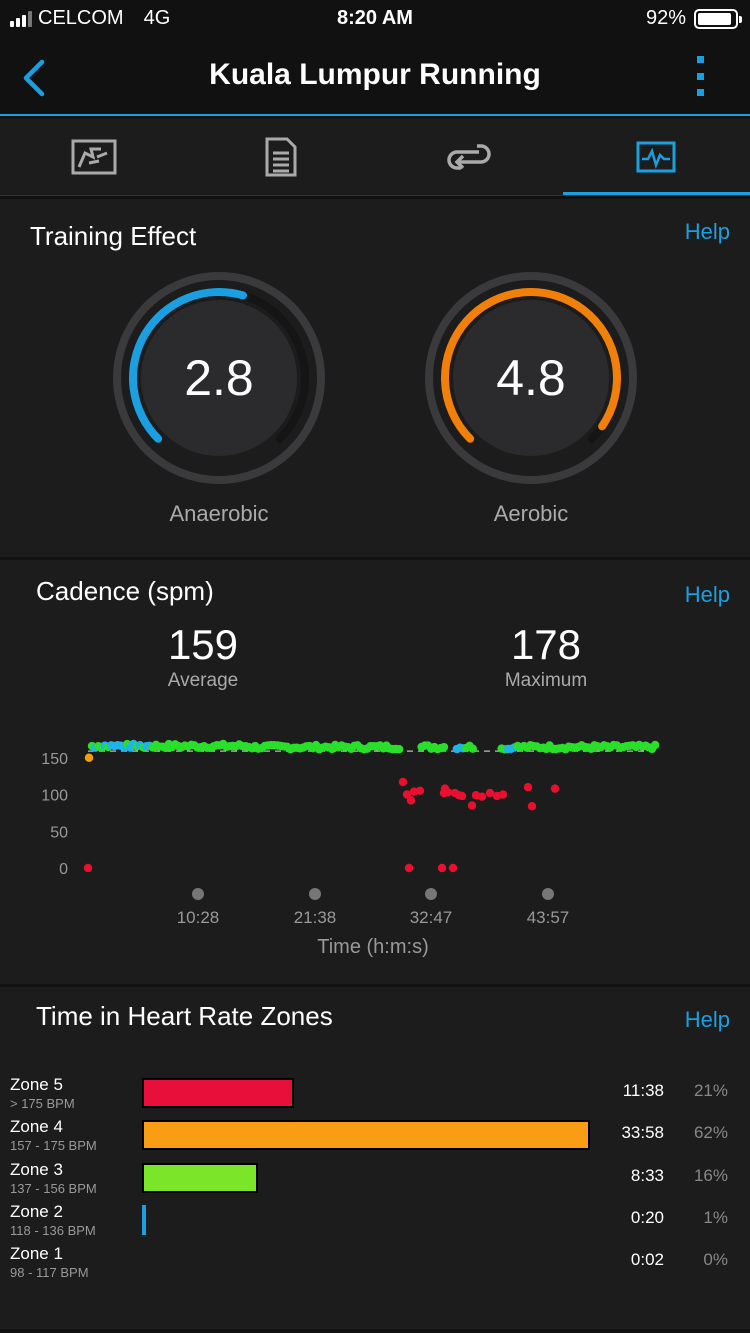 The height and width of the screenshot is (1333, 750). I want to click on zone-time: 0:02, so click(647, 1260).